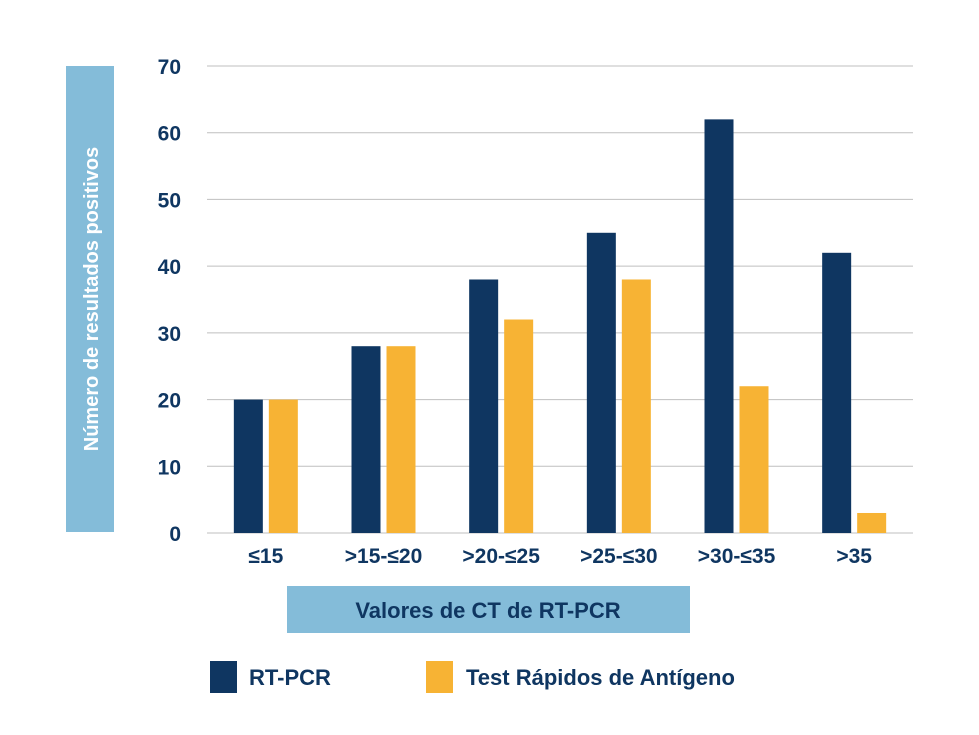 Image resolution: width=979 pixels, height=735 pixels. Describe the element at coordinates (169, 301) in the screenshot. I see `y-axis-ticks: 0 10 20 30 40 50 60 70` at that location.